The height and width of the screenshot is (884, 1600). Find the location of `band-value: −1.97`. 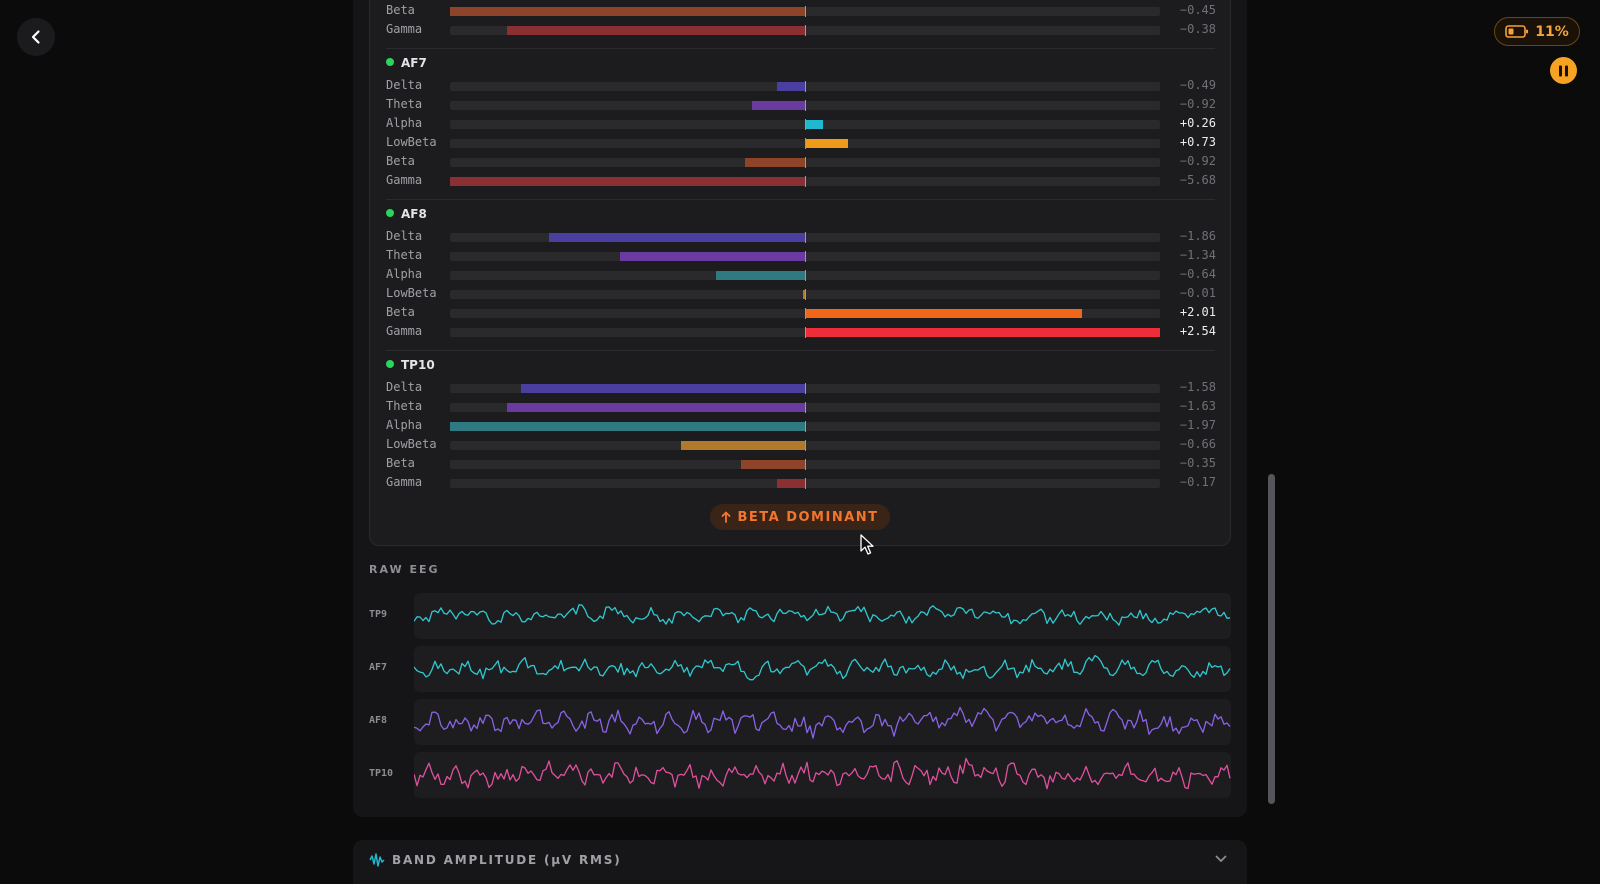

band-value: −1.97 is located at coordinates (1197, 425).